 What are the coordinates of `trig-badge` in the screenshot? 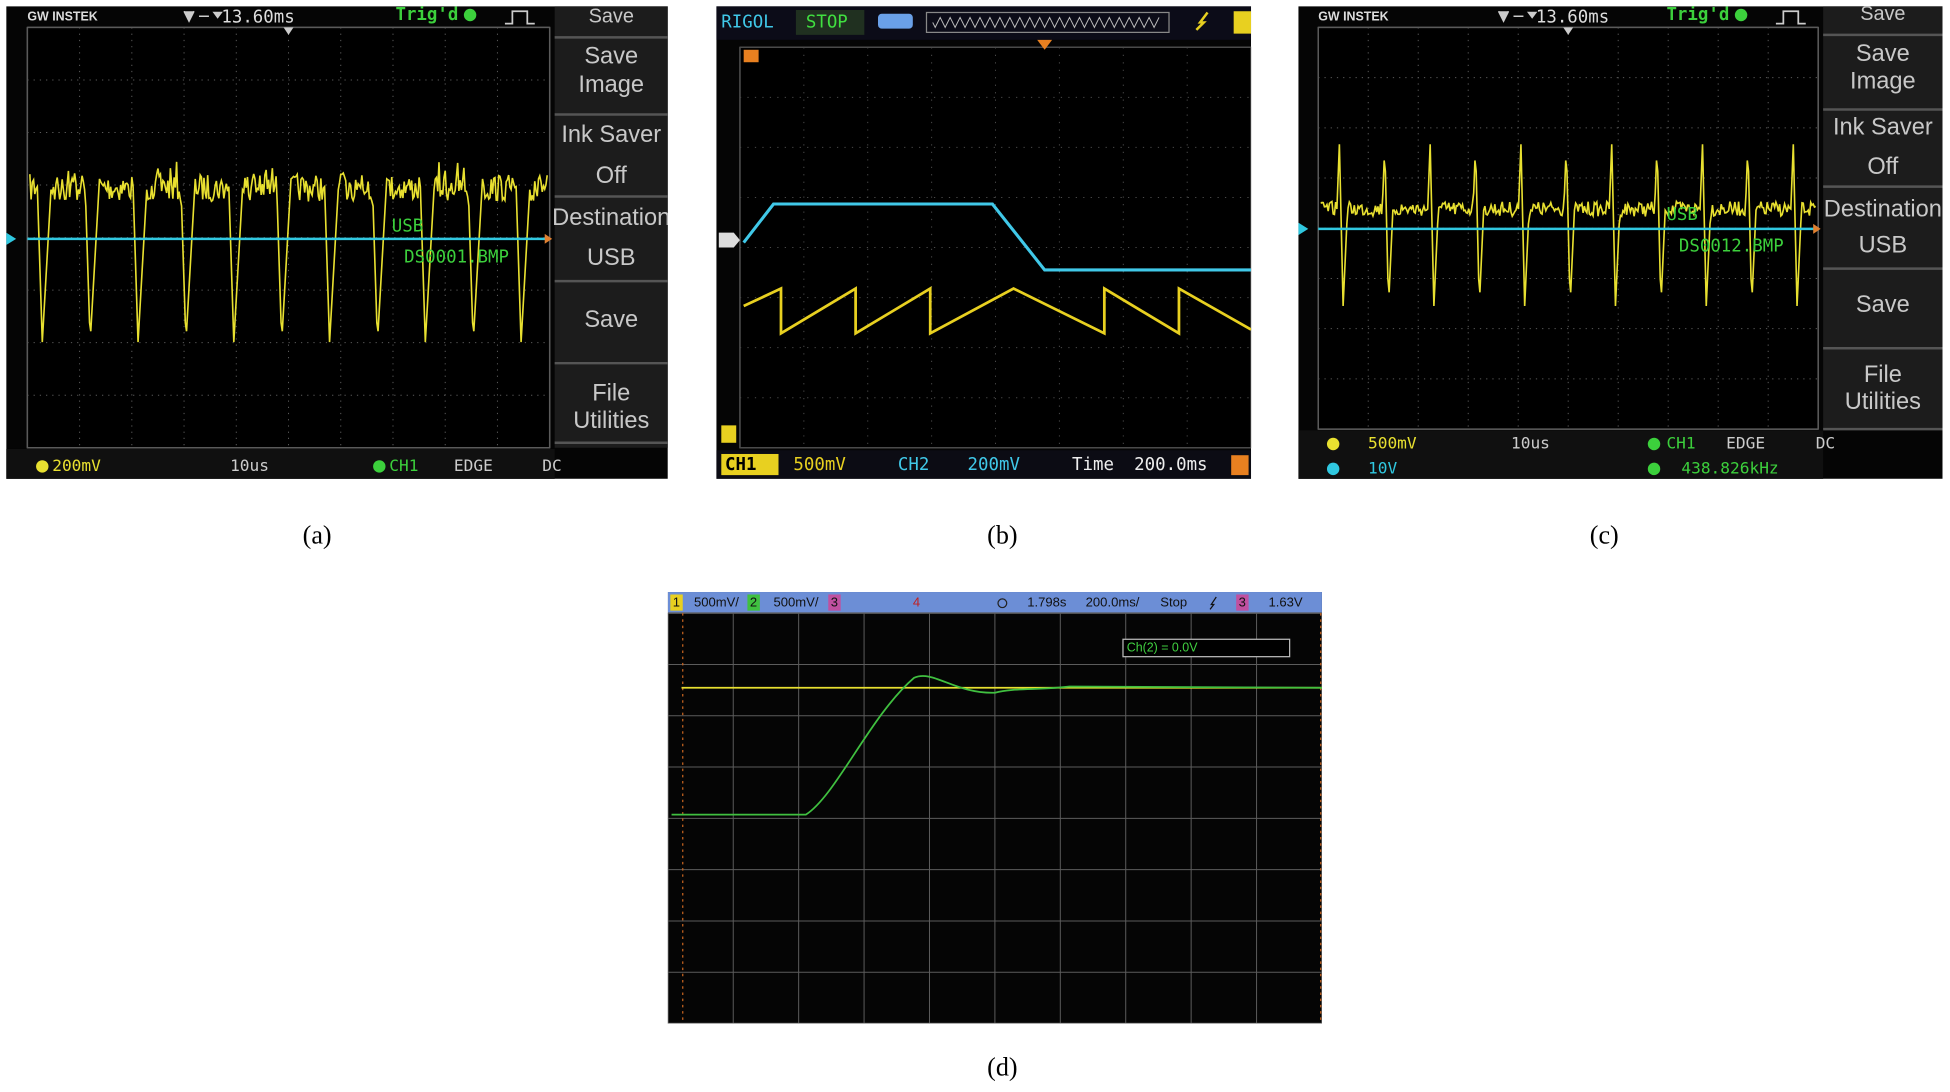 It's located at (1240, 465).